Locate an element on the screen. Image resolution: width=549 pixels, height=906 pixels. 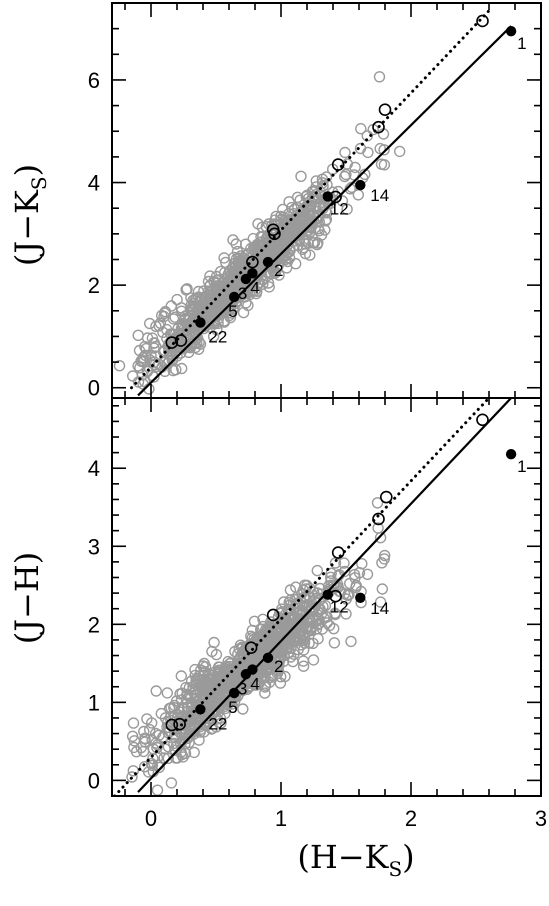
point-label: 22 is located at coordinates (217, 337).